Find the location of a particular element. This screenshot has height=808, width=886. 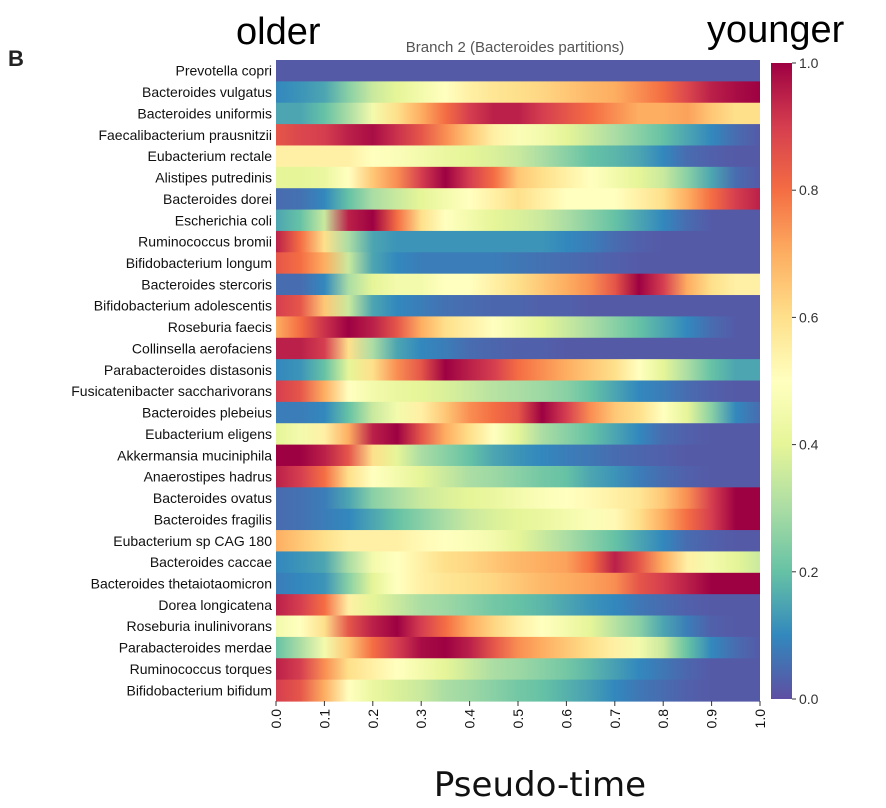

row-label: Bacteroides plebeius is located at coordinates (207, 413).